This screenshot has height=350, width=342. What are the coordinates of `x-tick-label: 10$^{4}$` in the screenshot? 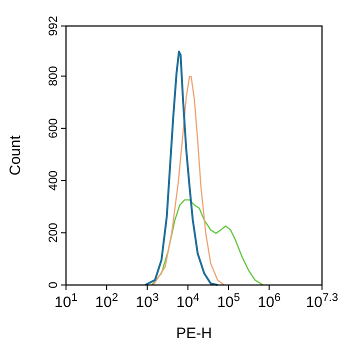 It's located at (188, 301).